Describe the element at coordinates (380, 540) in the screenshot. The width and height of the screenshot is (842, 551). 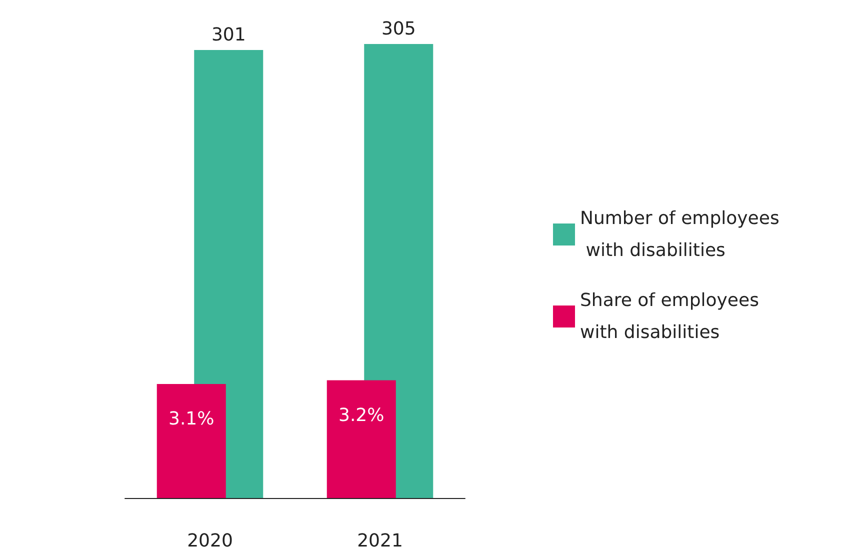
I see `x-tick-label: 2021` at that location.